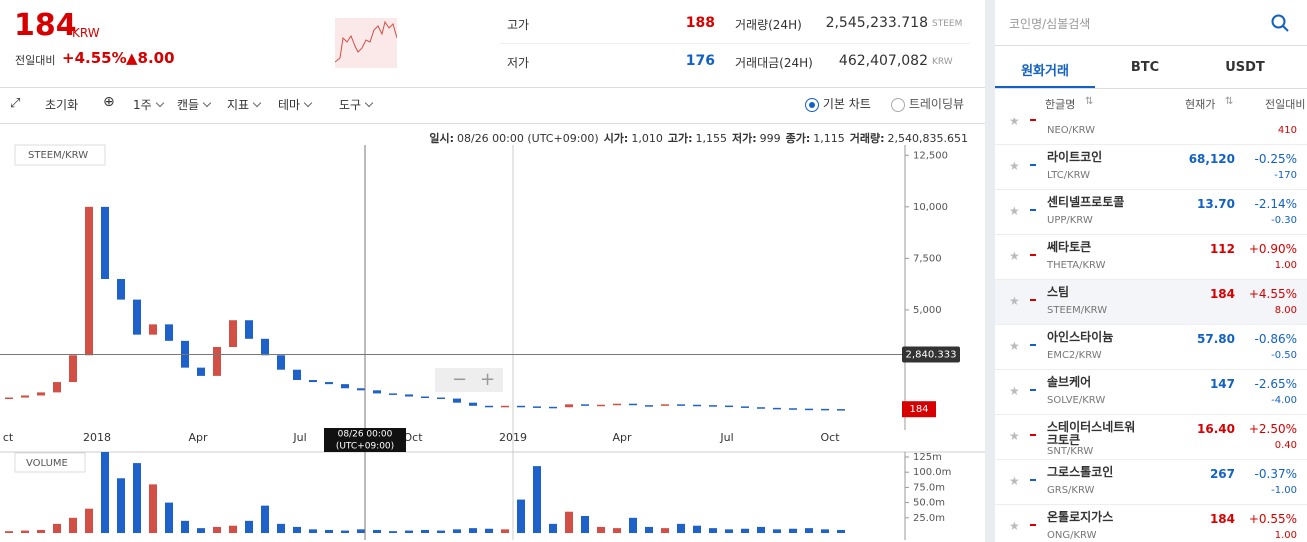 The image size is (1307, 542). I want to click on x-tick-label: Apr, so click(198, 437).